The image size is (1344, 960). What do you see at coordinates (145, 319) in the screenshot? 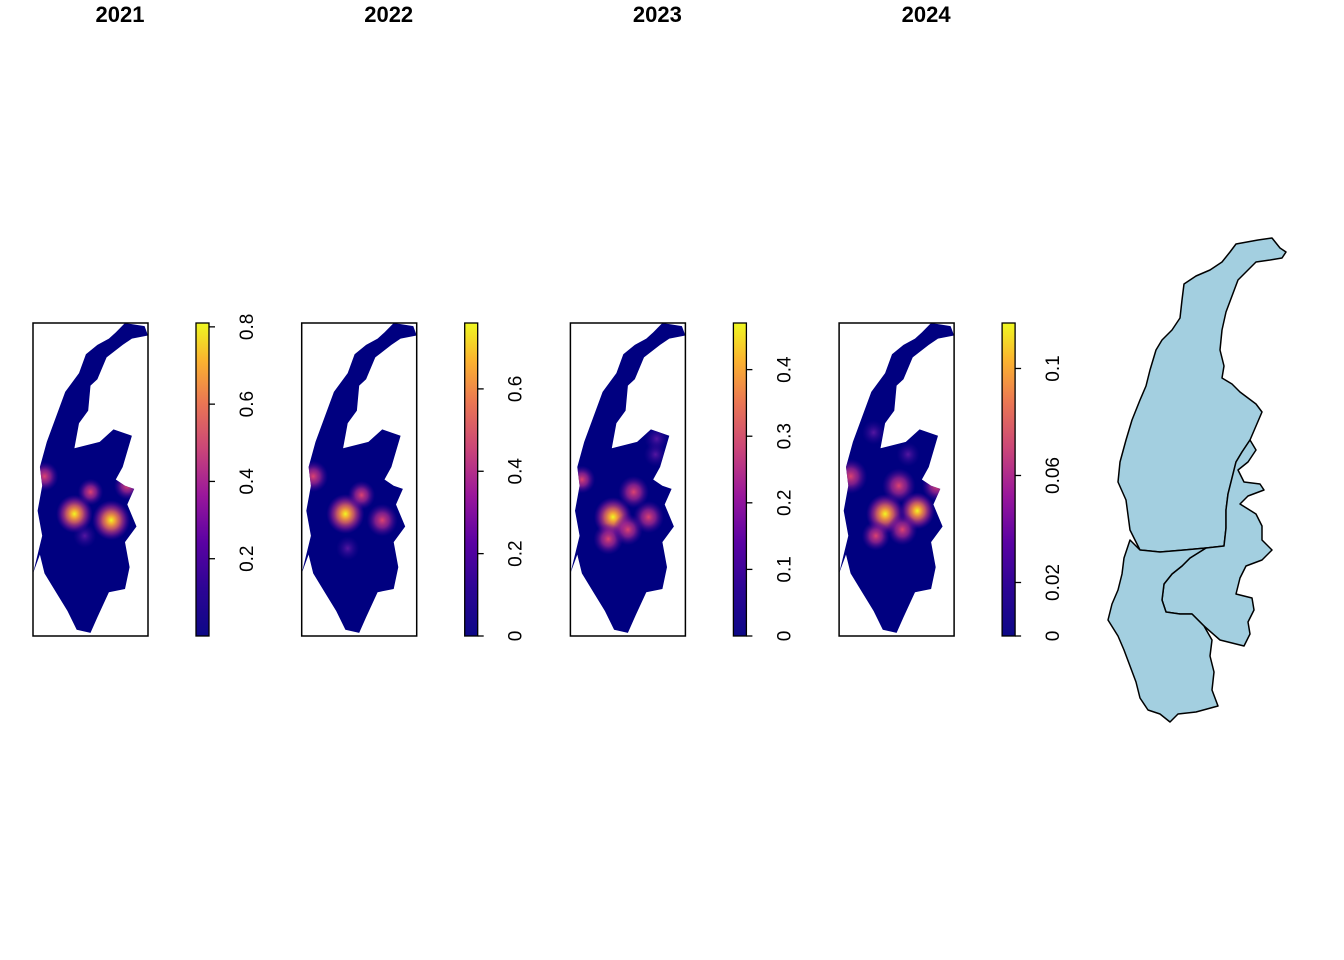
I see `year-panel-2021: 2021 0.2 0.4 0.6 0.8` at bounding box center [145, 319].